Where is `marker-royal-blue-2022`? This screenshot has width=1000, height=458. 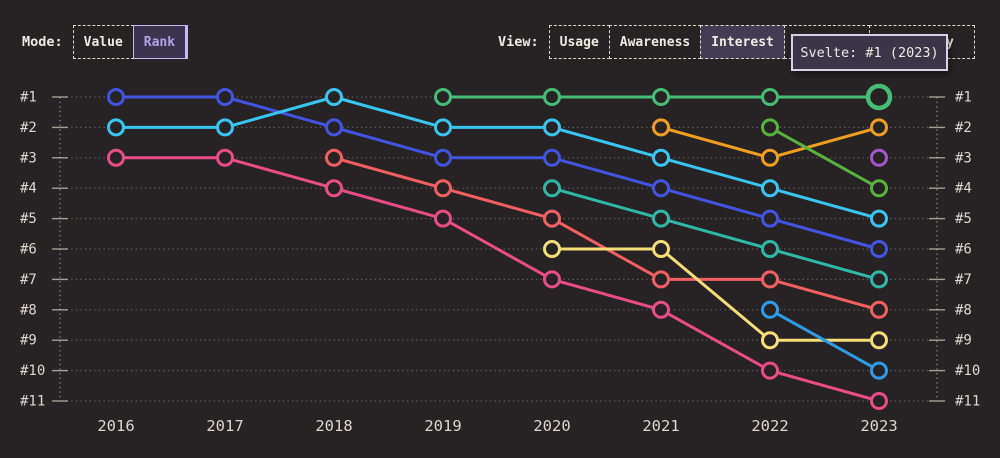 marker-royal-blue-2022 is located at coordinates (770, 218).